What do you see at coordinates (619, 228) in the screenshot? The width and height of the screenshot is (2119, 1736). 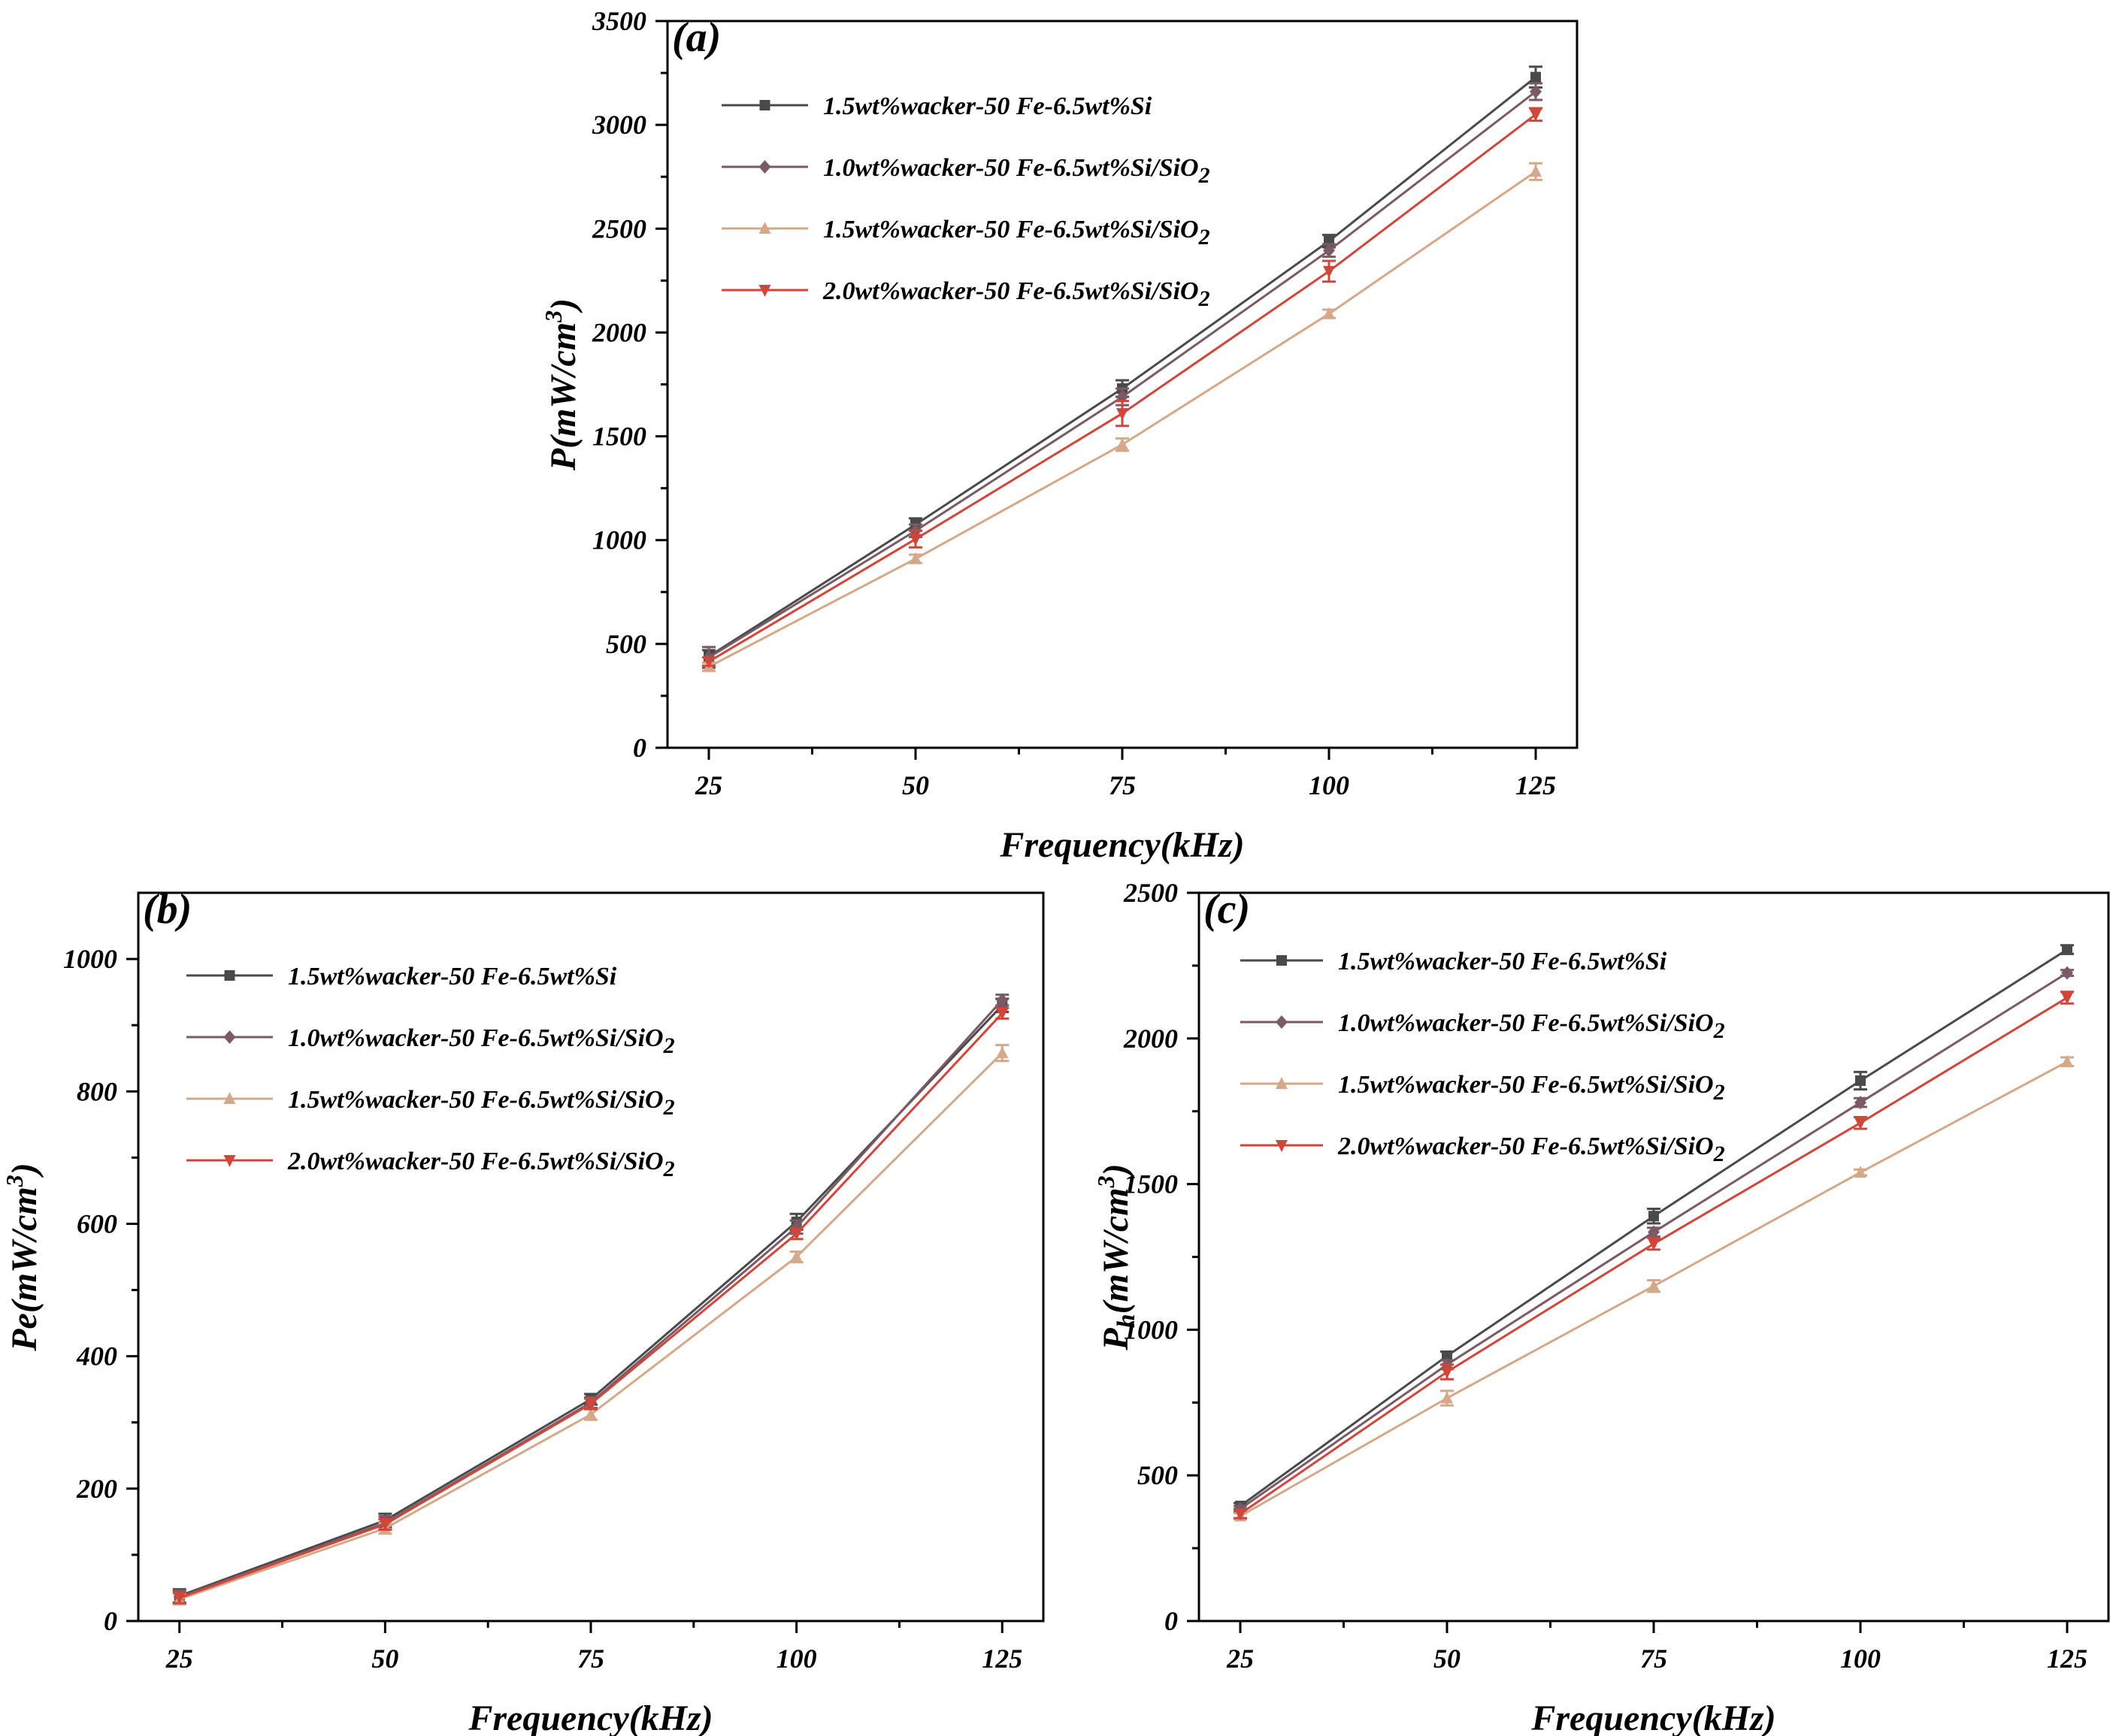 I see `y-tick-label: 2500` at bounding box center [619, 228].